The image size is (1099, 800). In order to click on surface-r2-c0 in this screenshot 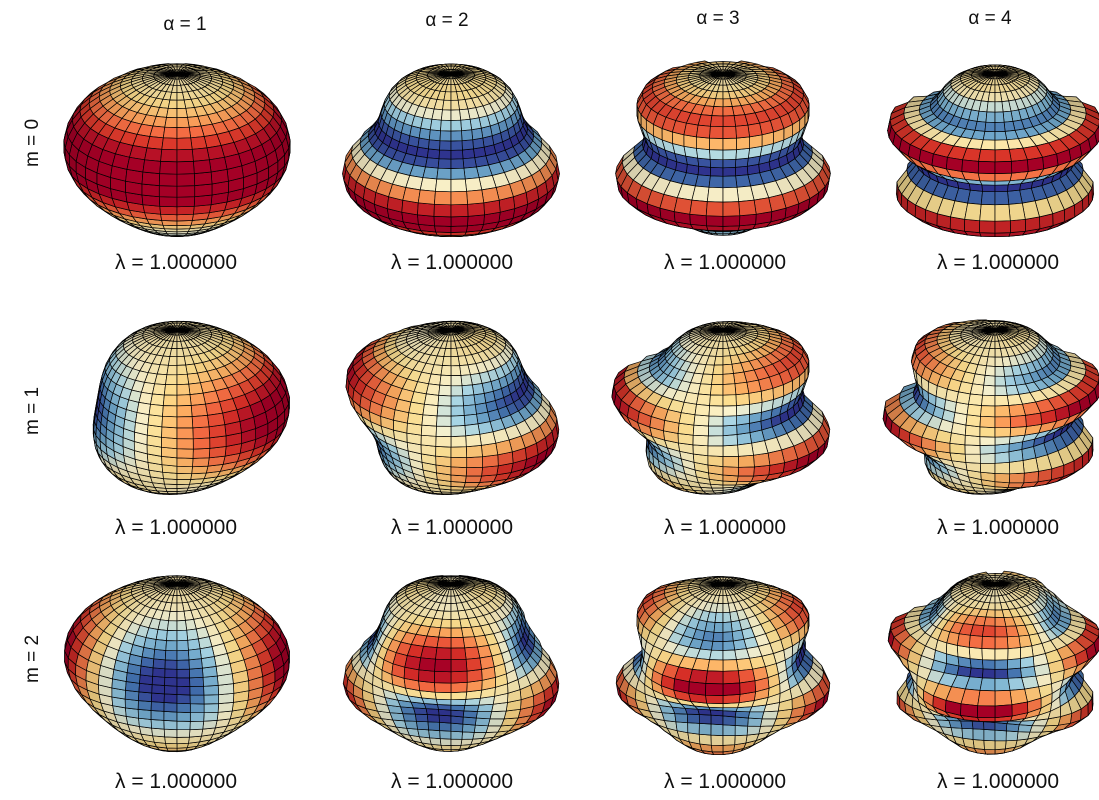, I will do `click(177, 664)`.